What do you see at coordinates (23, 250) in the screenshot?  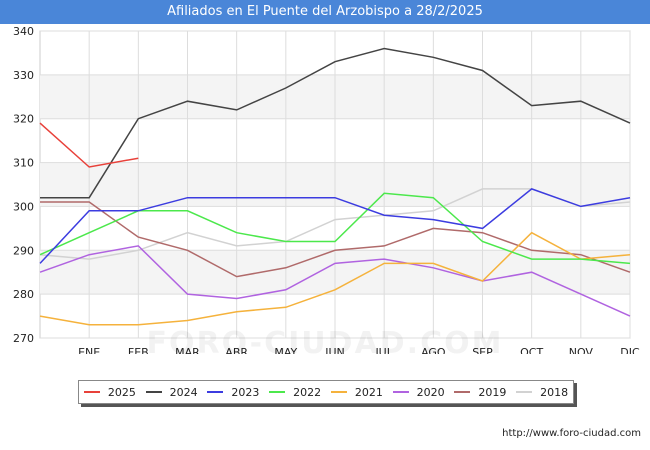 I see `y-tick-label: 290` at bounding box center [23, 250].